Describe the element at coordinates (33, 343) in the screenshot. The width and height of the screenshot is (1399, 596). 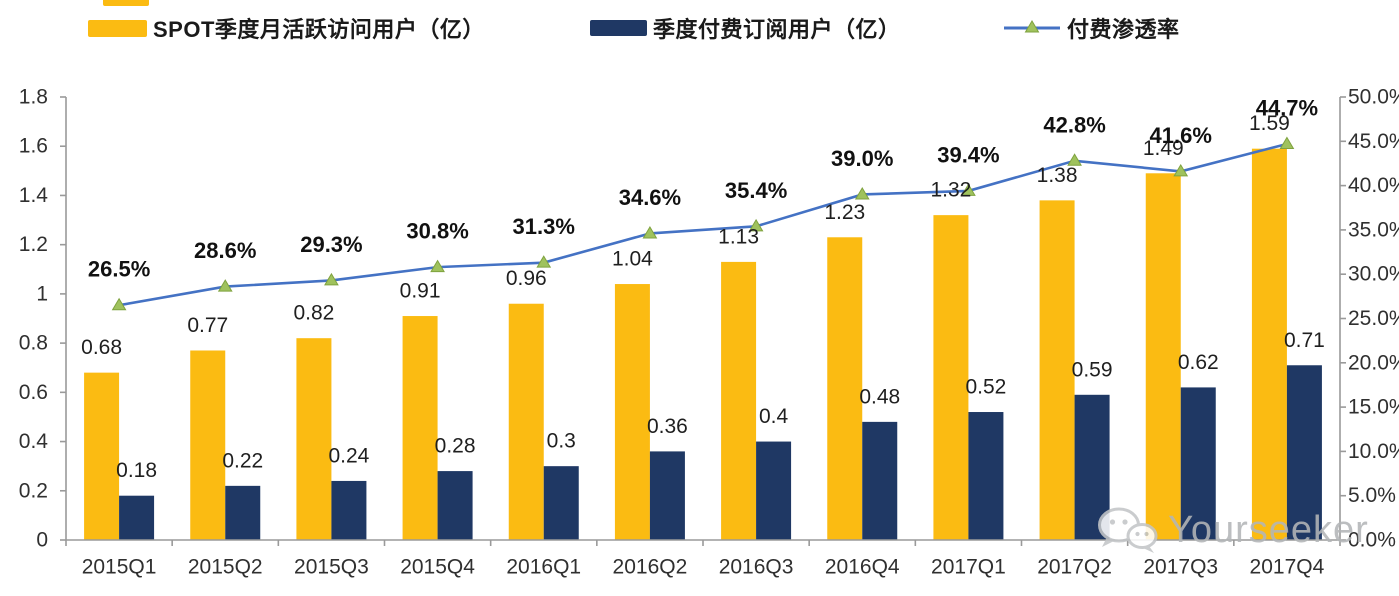
I see `left-axis-tick-label: 0.8` at that location.